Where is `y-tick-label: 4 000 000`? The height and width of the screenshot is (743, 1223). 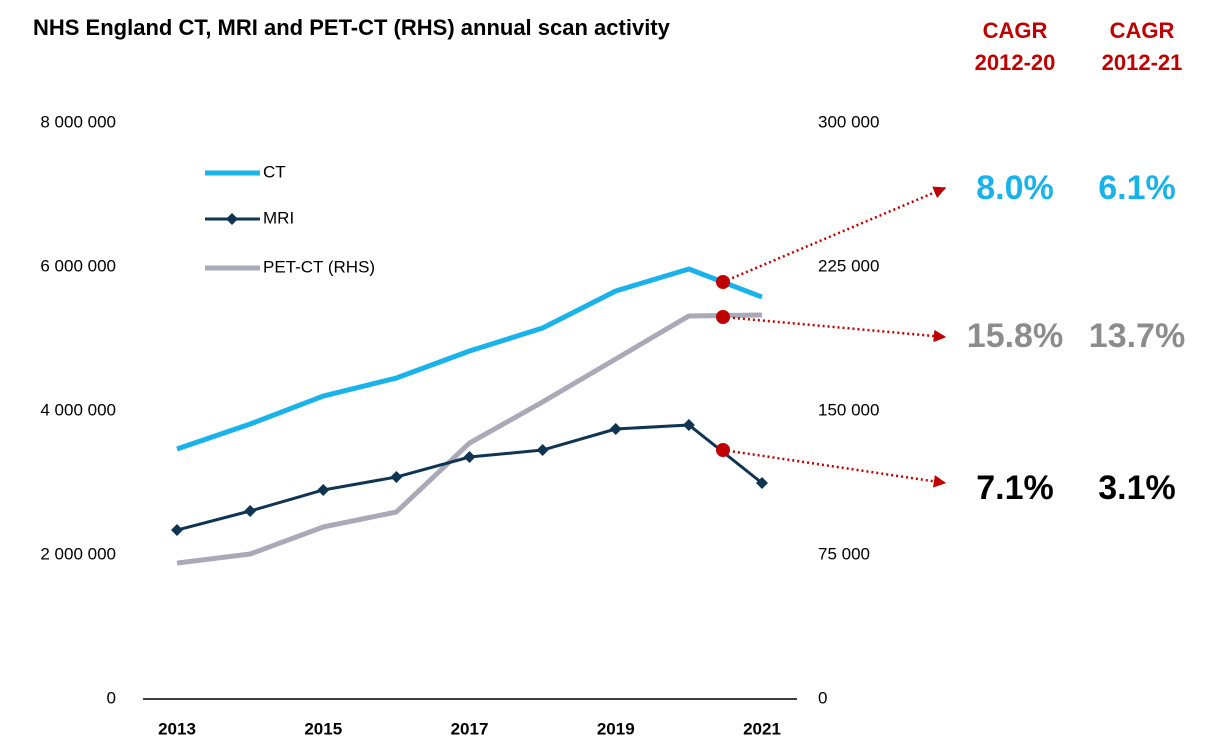 y-tick-label: 4 000 000 is located at coordinates (78, 409).